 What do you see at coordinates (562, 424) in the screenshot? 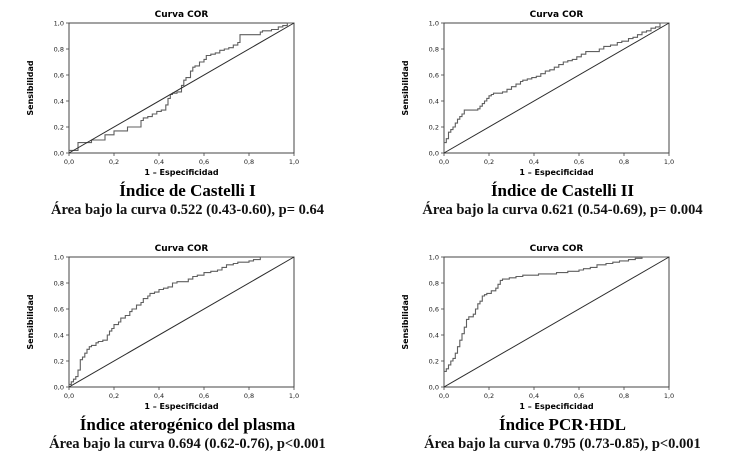
I see `caption-title: Índice PCR·HDL` at bounding box center [562, 424].